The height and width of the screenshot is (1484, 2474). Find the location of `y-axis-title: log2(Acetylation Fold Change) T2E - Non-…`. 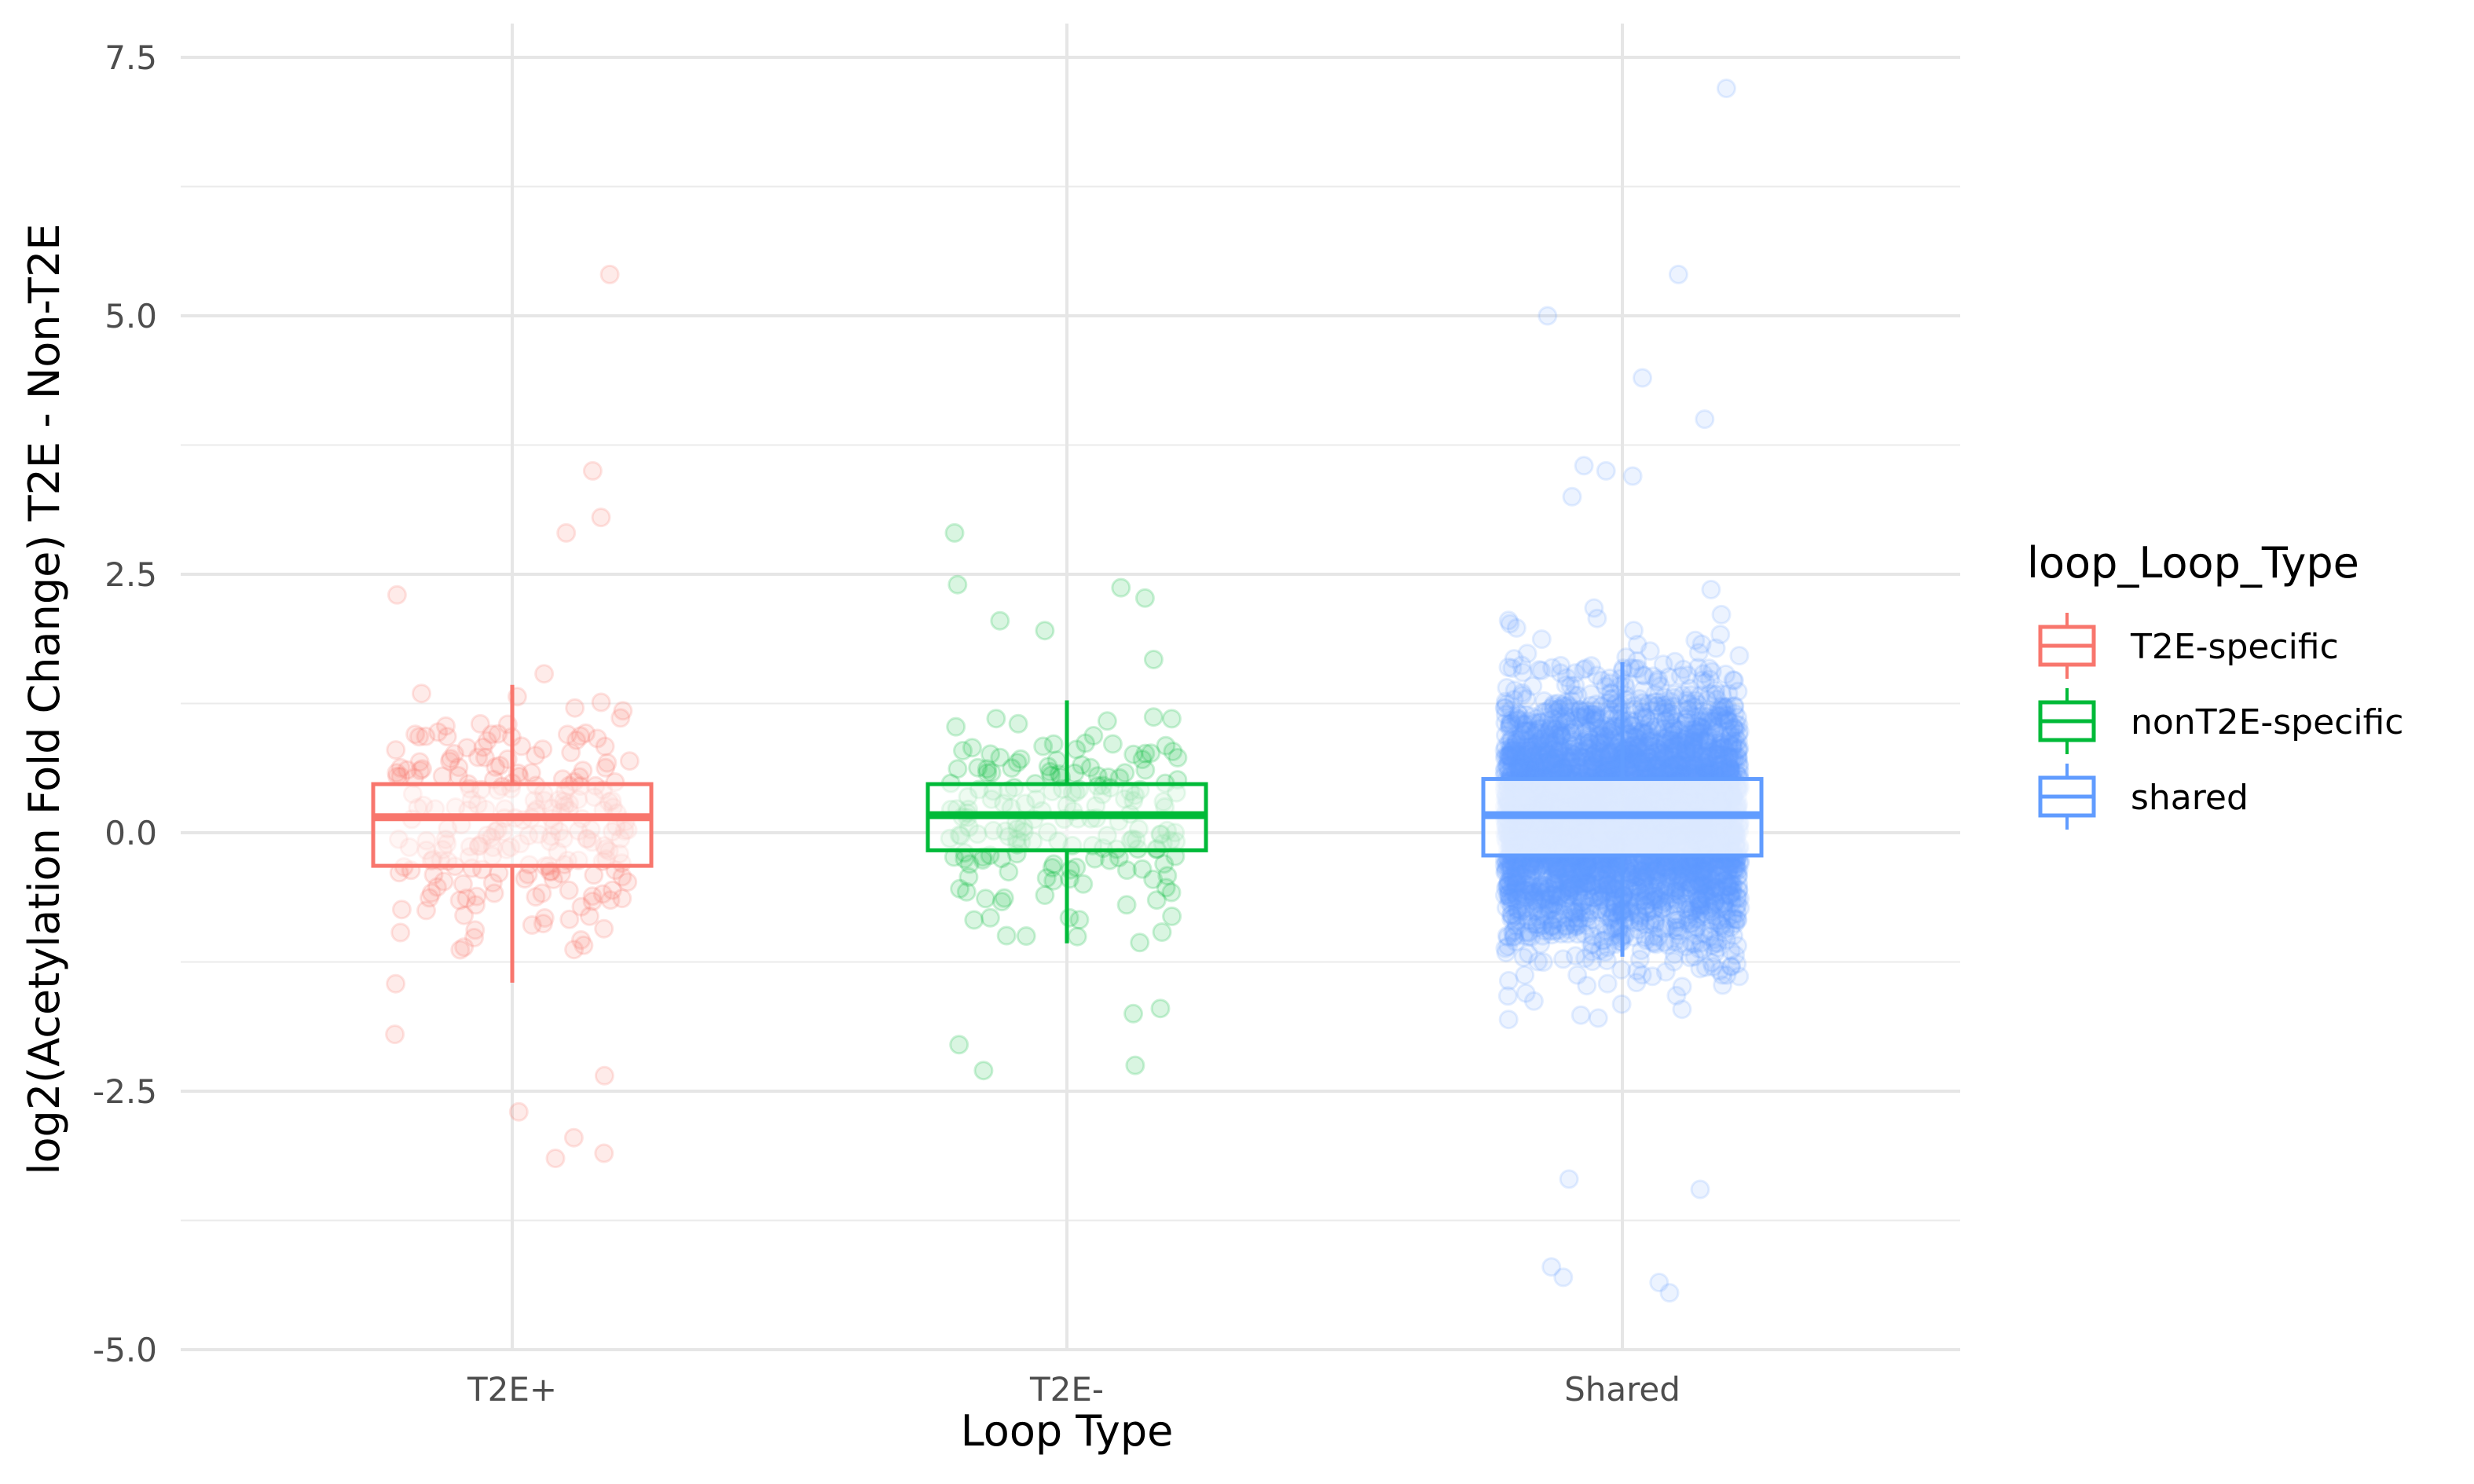

y-axis-title: log2(Acetylation Fold Change) T2E - Non-… is located at coordinates (44, 699).